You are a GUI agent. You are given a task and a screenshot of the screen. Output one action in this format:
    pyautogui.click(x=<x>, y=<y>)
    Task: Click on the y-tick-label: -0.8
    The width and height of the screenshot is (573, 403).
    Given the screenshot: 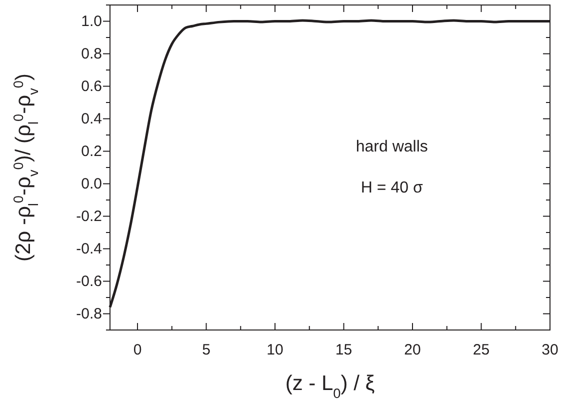 What is the action you would take?
    pyautogui.click(x=89, y=314)
    